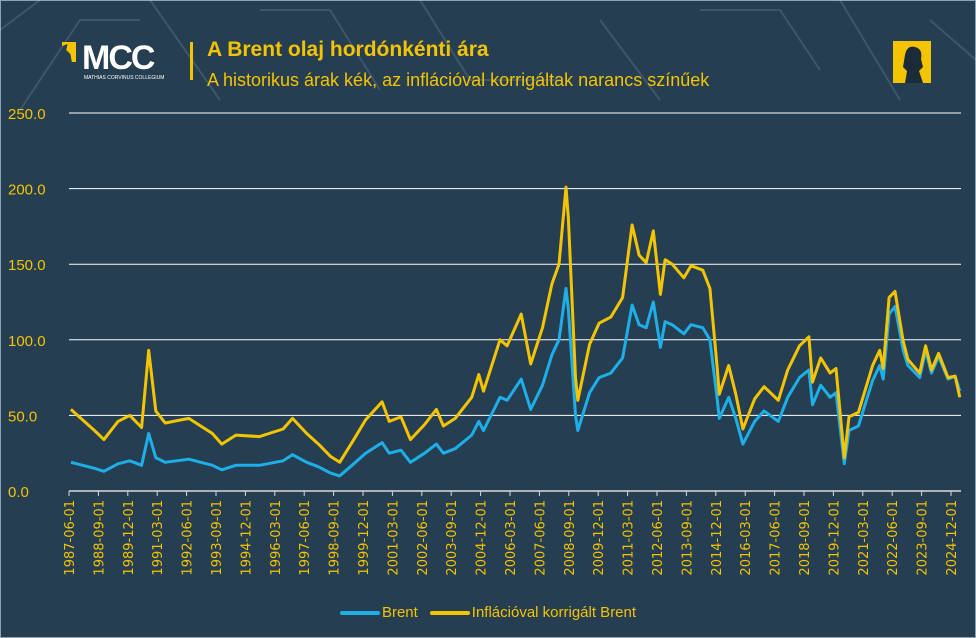 This screenshot has width=976, height=638. I want to click on x-tick-label: 1993-09-01, so click(217, 538).